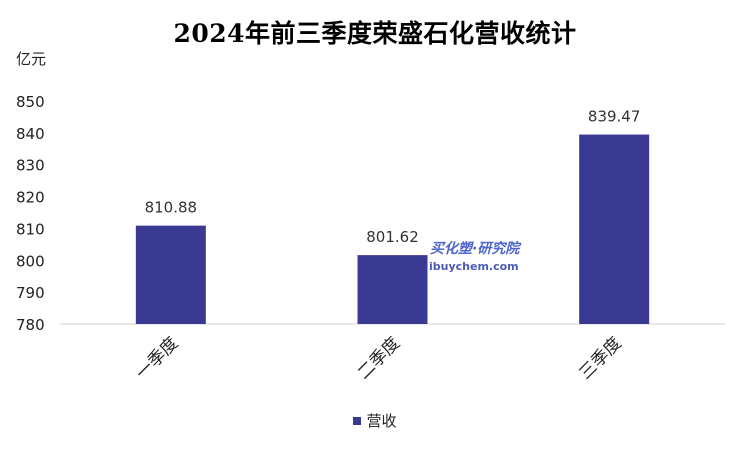 Image resolution: width=750 pixels, height=450 pixels. What do you see at coordinates (30, 134) in the screenshot?
I see `y-tick-label: 840` at bounding box center [30, 134].